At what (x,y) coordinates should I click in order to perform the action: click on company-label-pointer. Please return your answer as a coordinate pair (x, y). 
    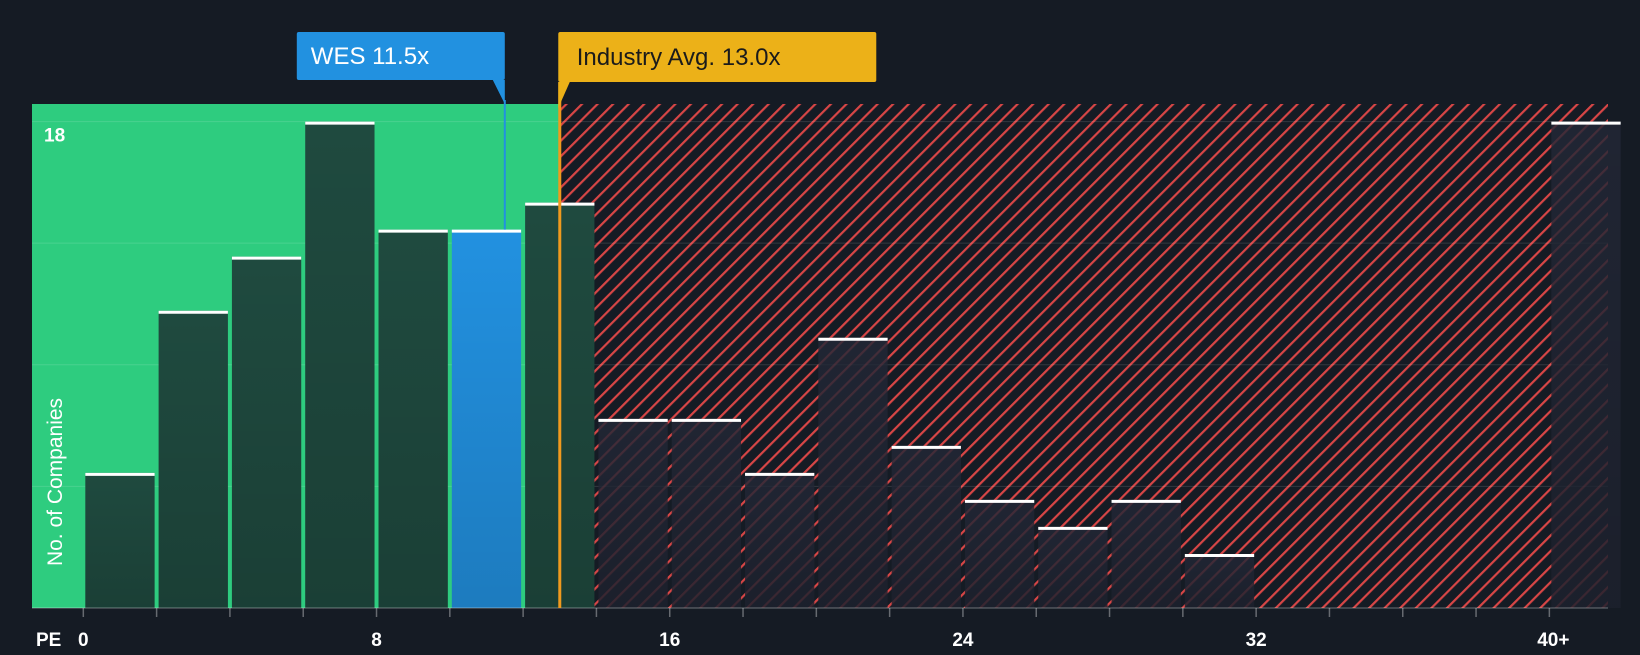
    Looking at the image, I should click on (498, 92).